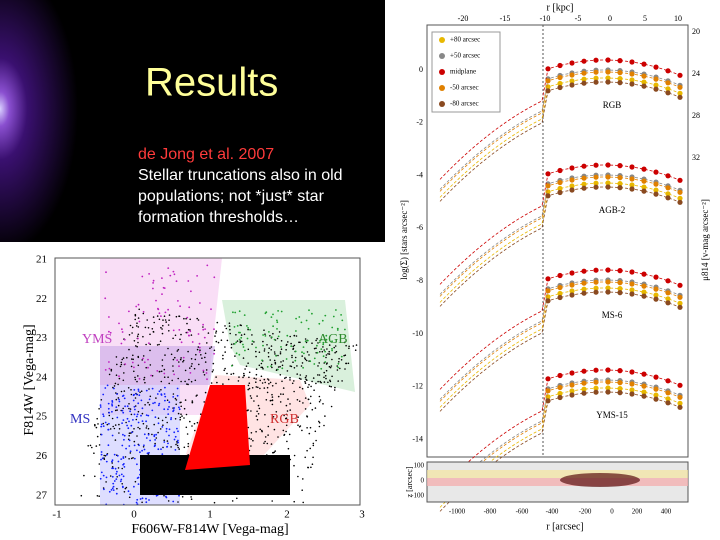  I want to click on y-tick-label: 23, so click(42, 338).